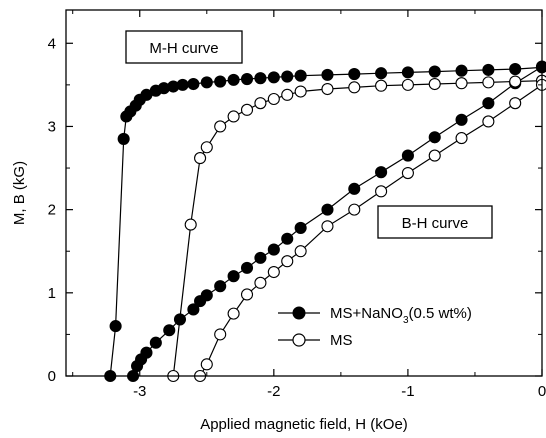 Image resolution: width=546 pixels, height=438 pixels. I want to click on y-tick-label: 2, so click(52, 210).